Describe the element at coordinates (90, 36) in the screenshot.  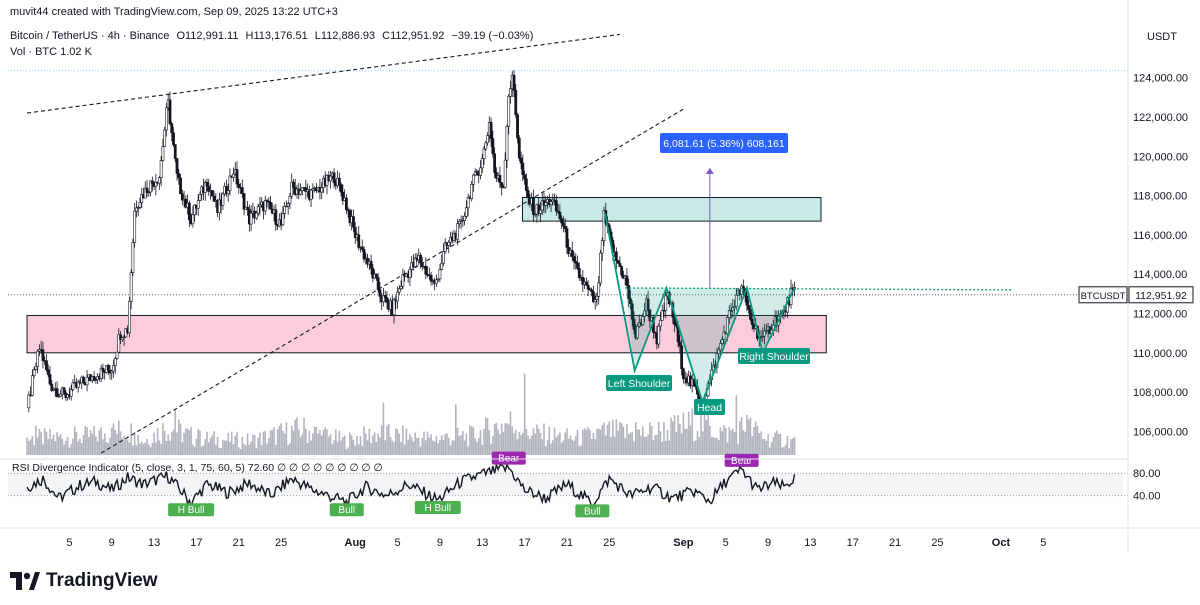
I see `symbol-name: Bitcoin / TetherUS · 4h · Binance` at that location.